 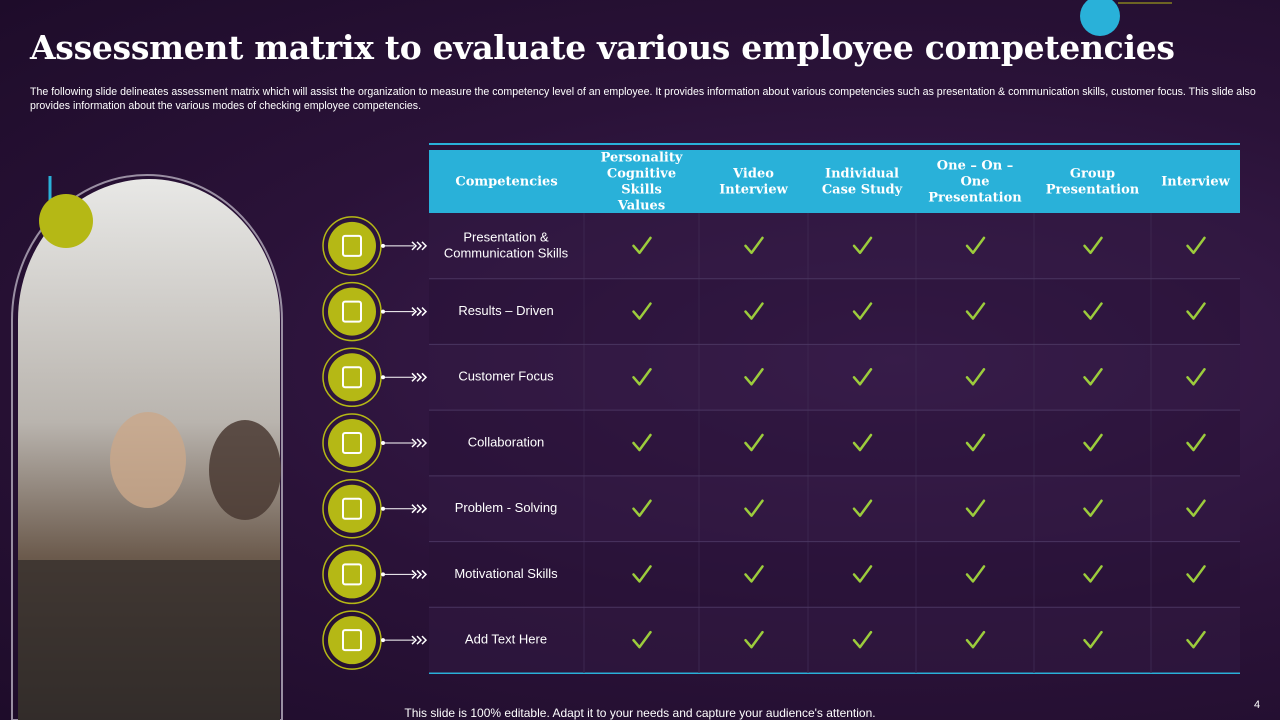 What do you see at coordinates (642, 182) in the screenshot?
I see `header-cell: Personality Cognitive Skills Values` at bounding box center [642, 182].